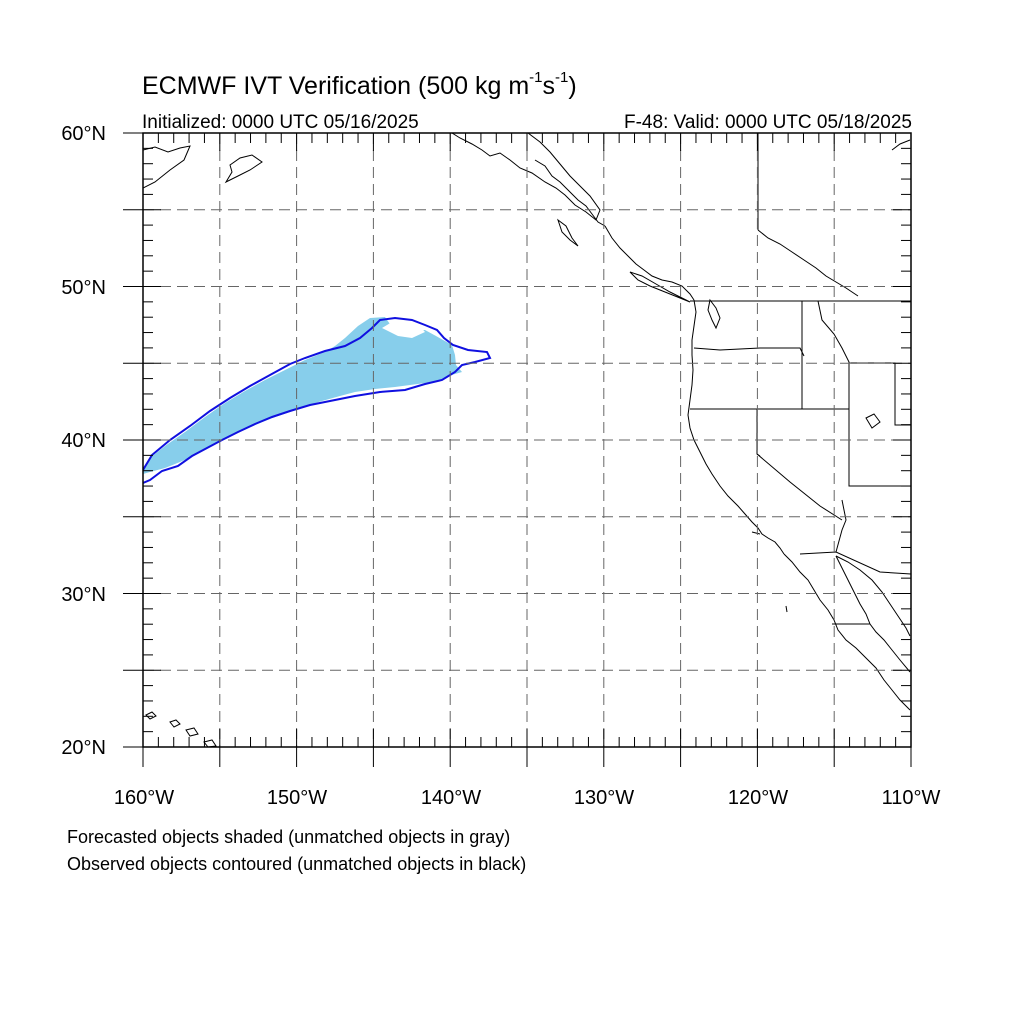 The width and height of the screenshot is (1024, 1024). What do you see at coordinates (749, 352) in the screenshot?
I see `border-wa-or` at bounding box center [749, 352].